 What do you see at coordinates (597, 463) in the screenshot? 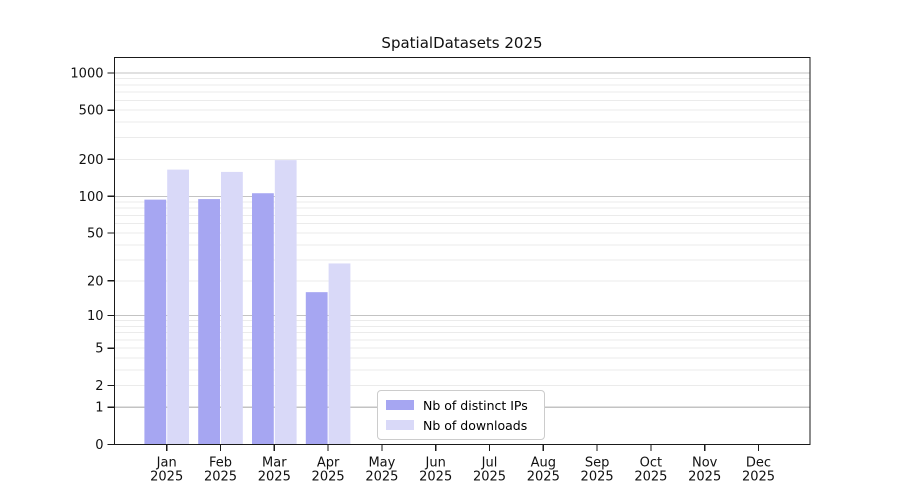
I see `x-tick-label-month-sep: Sep` at bounding box center [597, 463].